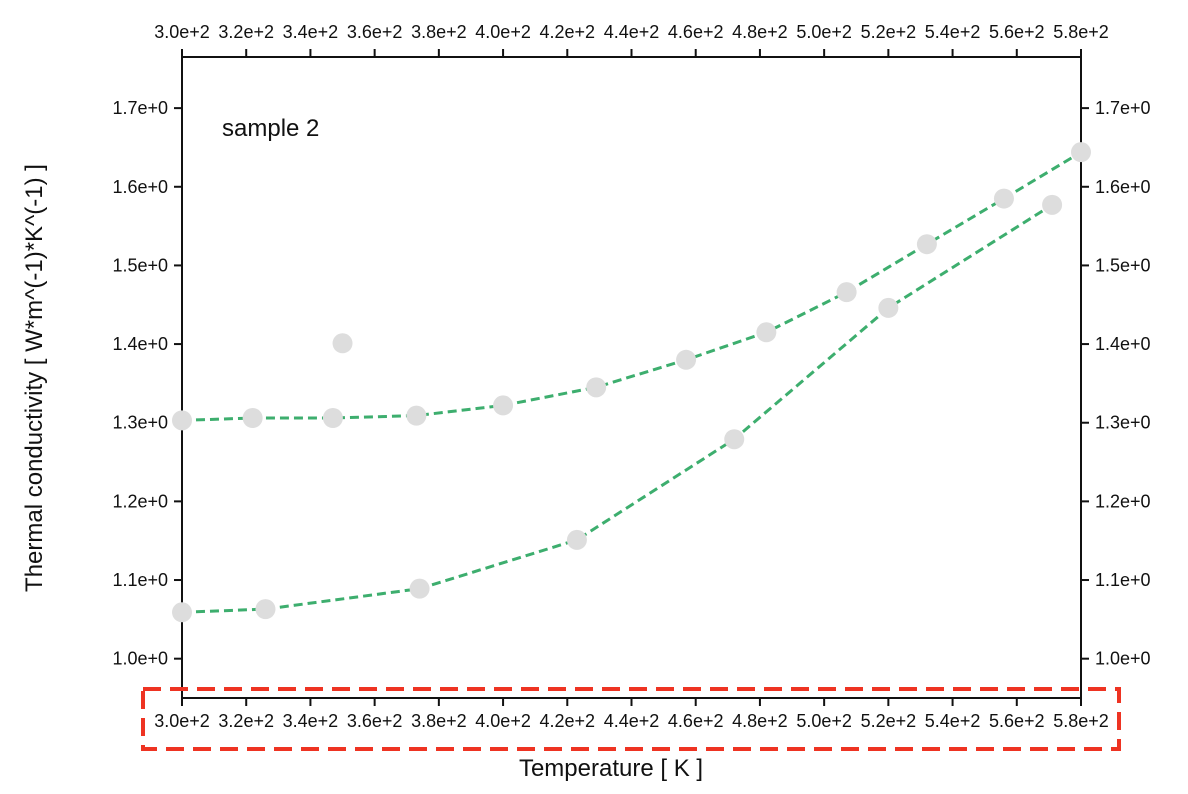 This screenshot has width=1188, height=794. I want to click on x-tick-label-bottom: 5.8e+2, so click(1081, 721).